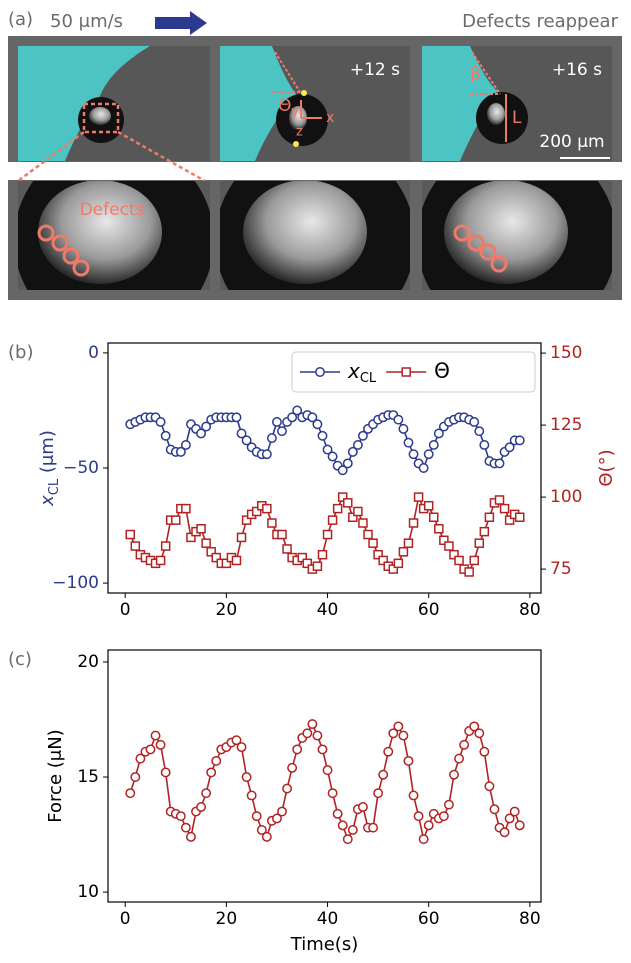  I want to click on axis-symbol: z, so click(299, 132).